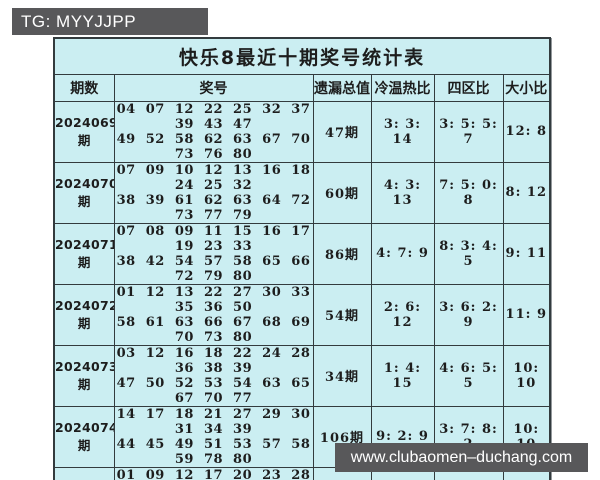 This screenshot has height=480, width=600. I want to click on title-row: 快乐8最近十期奖号统计表, so click(302, 56).